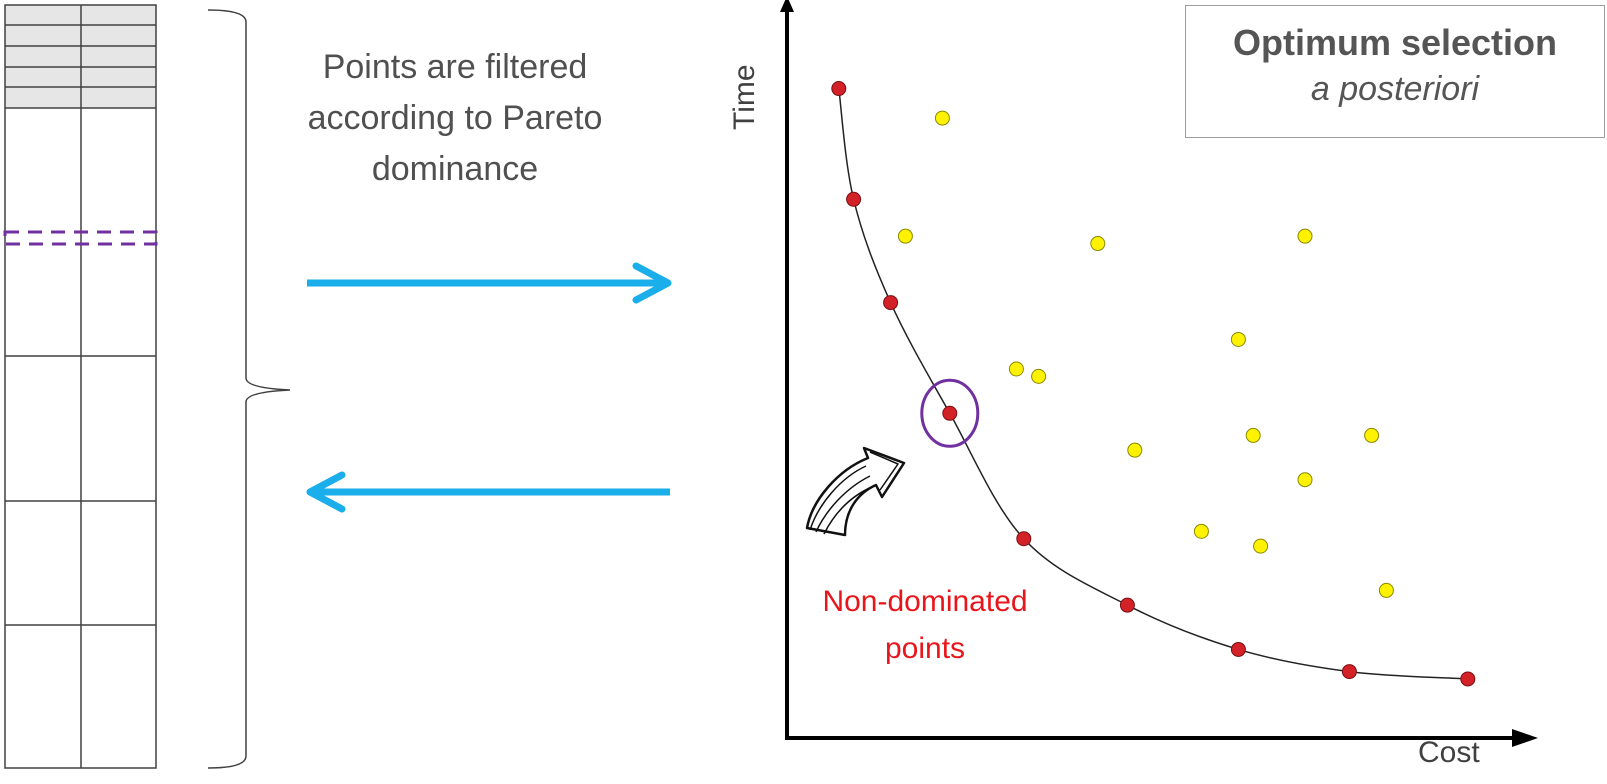  What do you see at coordinates (744, 97) in the screenshot?
I see `y-axis-label: Time` at bounding box center [744, 97].